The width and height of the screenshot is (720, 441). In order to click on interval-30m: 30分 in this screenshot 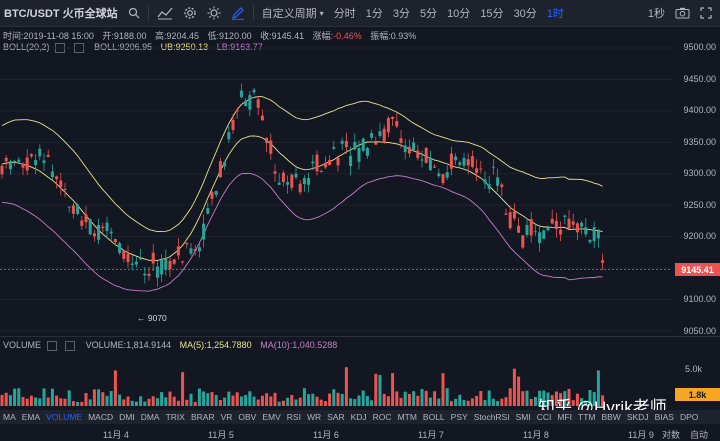, I will do `click(525, 13)`.